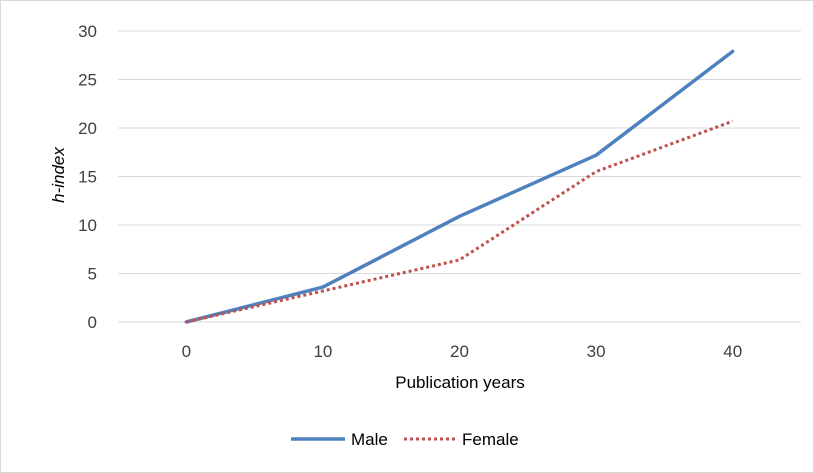 The width and height of the screenshot is (814, 473). Describe the element at coordinates (92, 322) in the screenshot. I see `y-tick-label: 0` at that location.